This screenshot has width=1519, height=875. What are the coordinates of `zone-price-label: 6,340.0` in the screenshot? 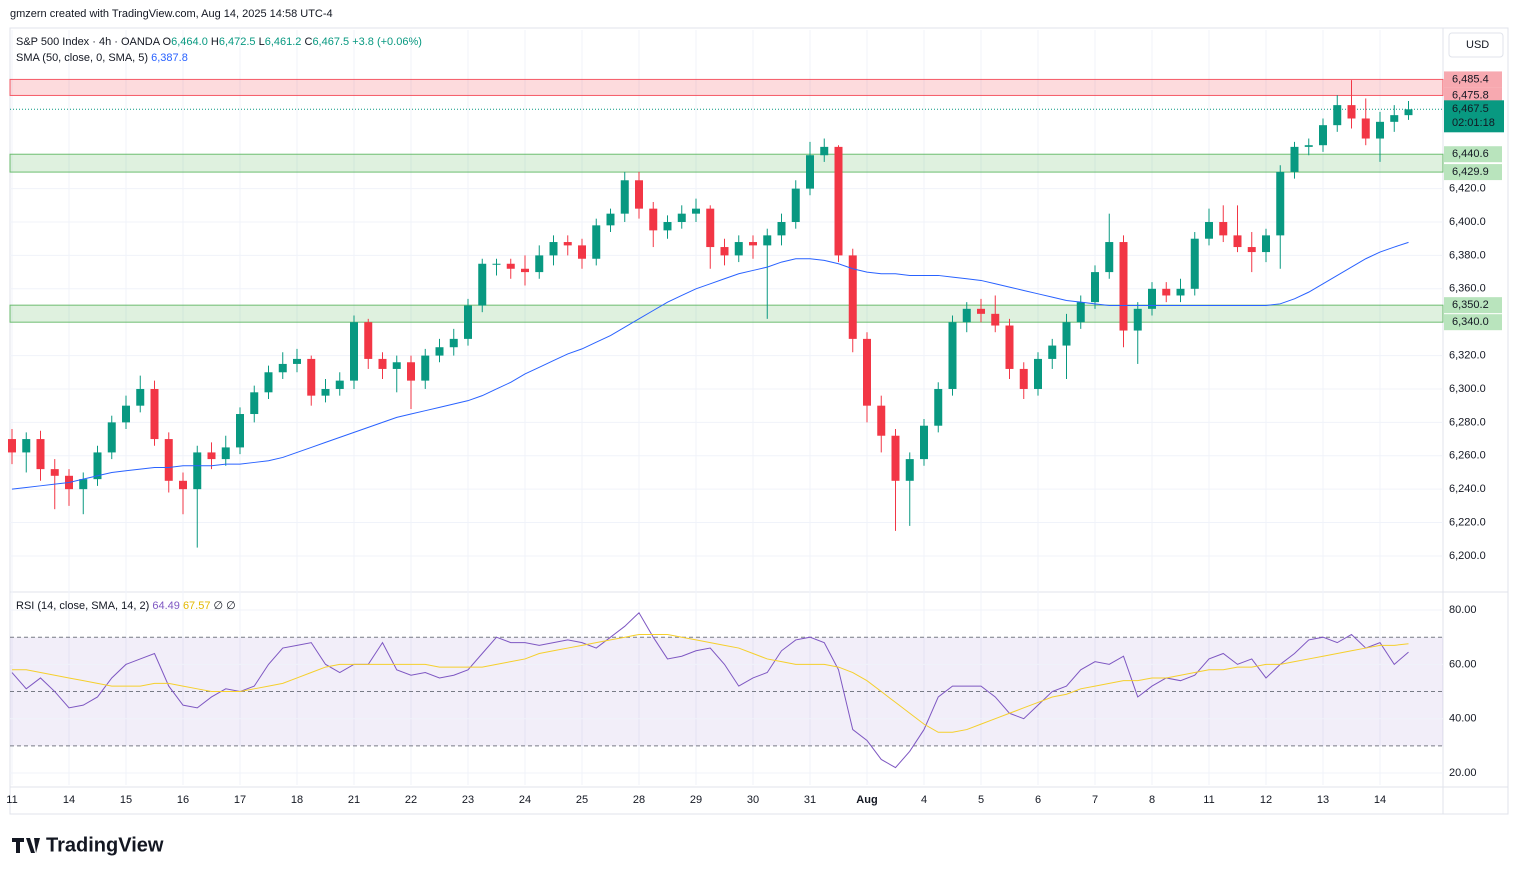 It's located at (1470, 322).